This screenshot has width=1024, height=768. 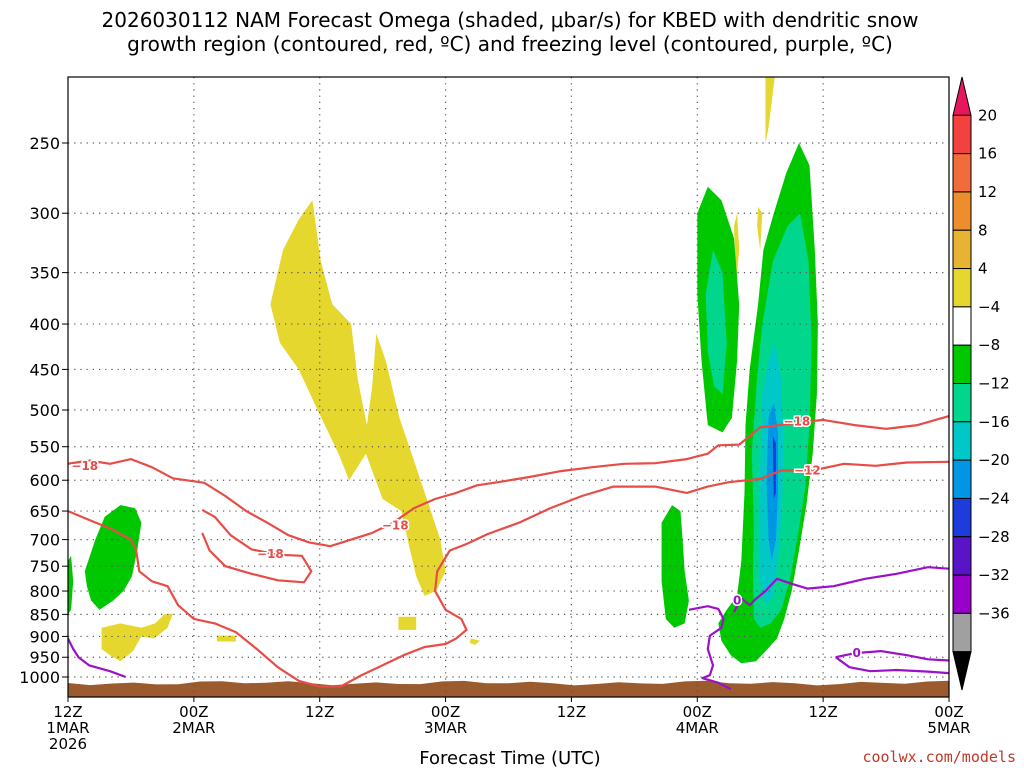 I want to click on x-axis-title: Forecast Time (UTC), so click(x=509, y=758).